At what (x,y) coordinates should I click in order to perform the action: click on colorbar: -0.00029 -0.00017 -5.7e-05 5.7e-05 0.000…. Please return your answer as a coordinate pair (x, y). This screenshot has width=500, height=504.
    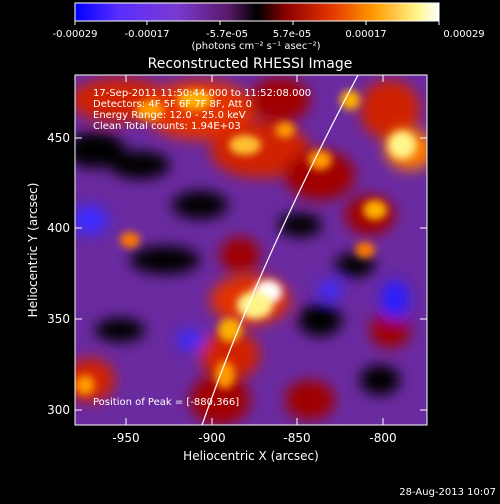
    Looking at the image, I should click on (269, 27).